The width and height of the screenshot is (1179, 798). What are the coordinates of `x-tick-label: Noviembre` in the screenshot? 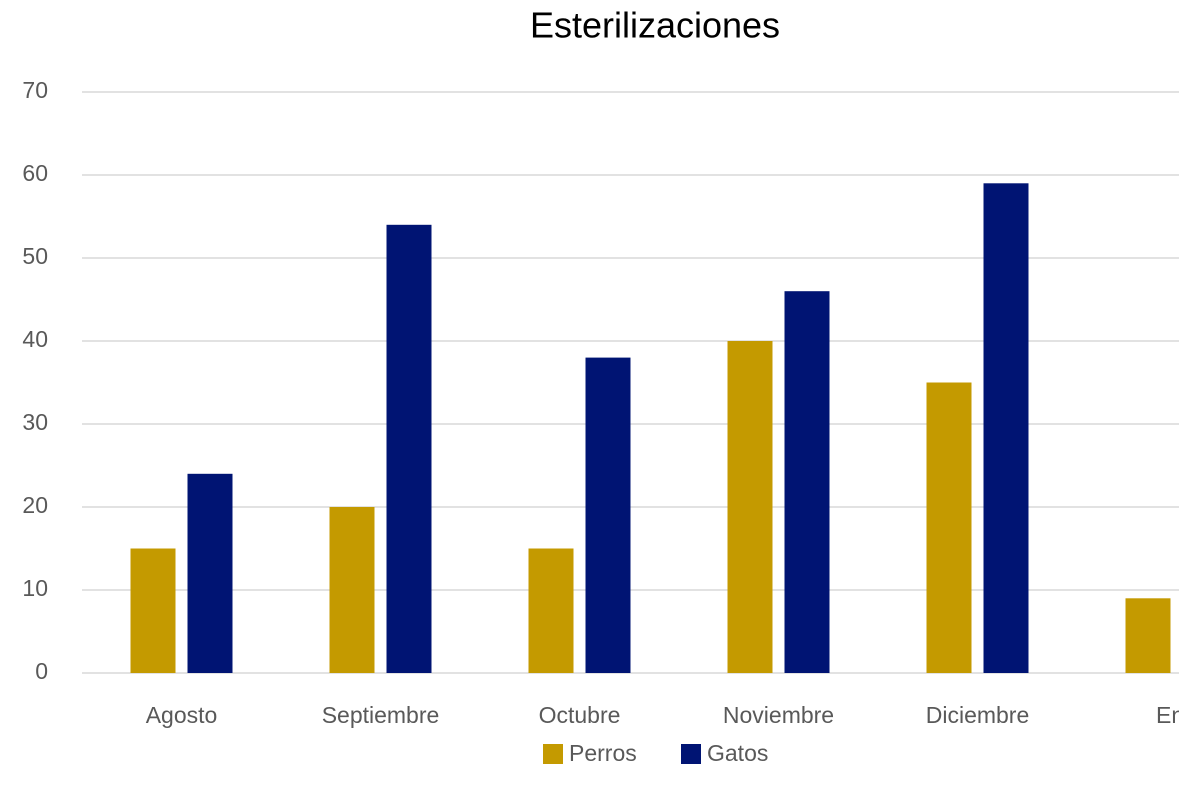 It's located at (778, 715).